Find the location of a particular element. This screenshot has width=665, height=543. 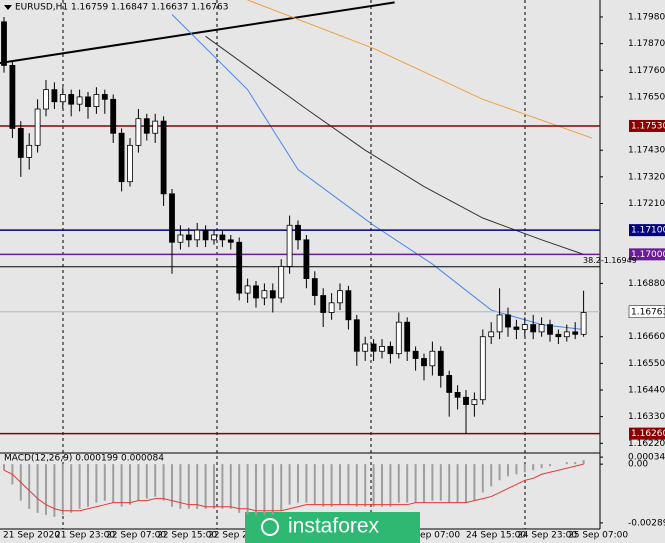

y-tick-label: 1.16880 is located at coordinates (646, 284).